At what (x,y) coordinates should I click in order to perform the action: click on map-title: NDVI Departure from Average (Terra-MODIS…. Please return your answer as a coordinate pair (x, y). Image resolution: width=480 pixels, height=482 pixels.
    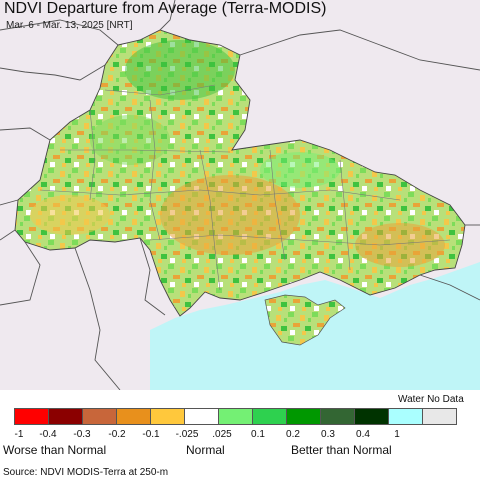
    Looking at the image, I should click on (165, 8).